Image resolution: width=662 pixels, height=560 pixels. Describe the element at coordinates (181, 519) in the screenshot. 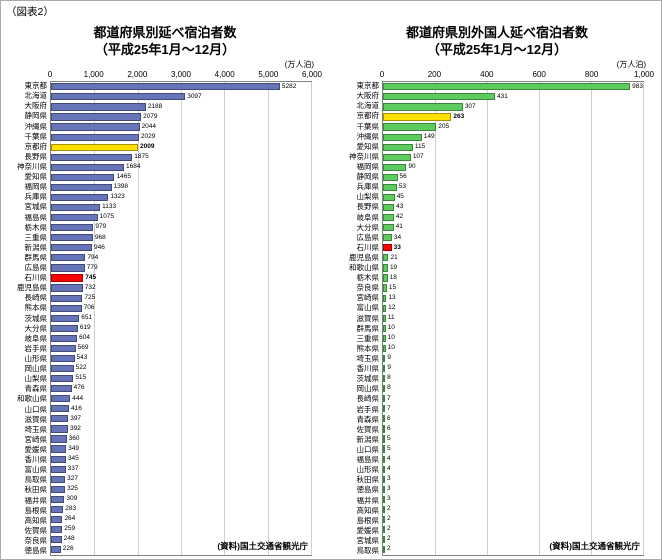

I see `bar-row: 264` at that location.